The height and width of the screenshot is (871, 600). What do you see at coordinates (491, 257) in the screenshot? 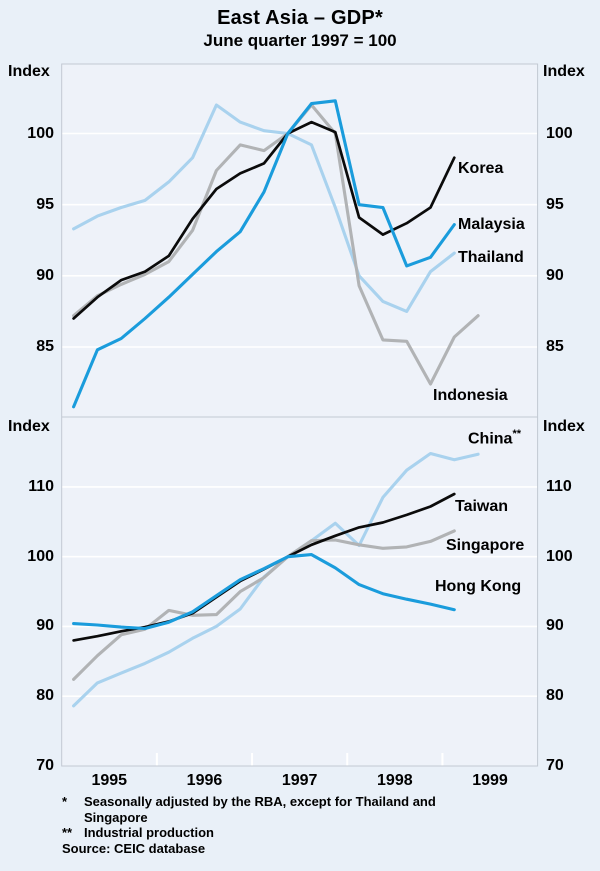
I see `series-label-thailand: Thailand` at bounding box center [491, 257].